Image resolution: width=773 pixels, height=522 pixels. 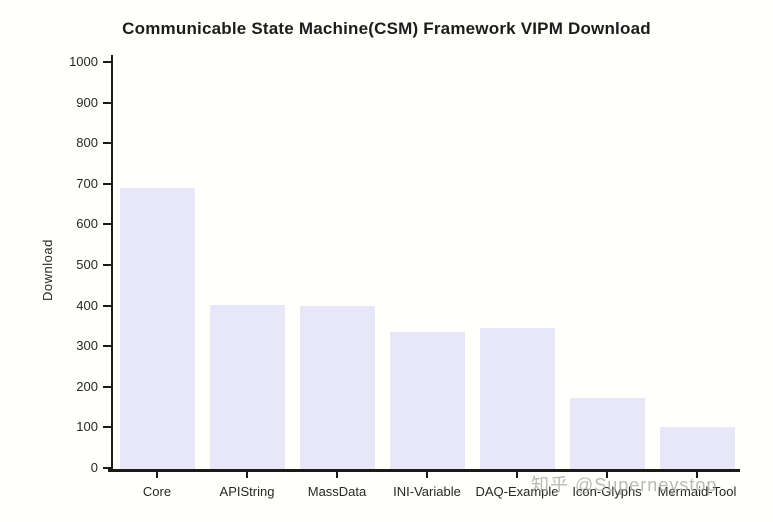 What do you see at coordinates (337, 491) in the screenshot?
I see `x-tick-label: MassData` at bounding box center [337, 491].